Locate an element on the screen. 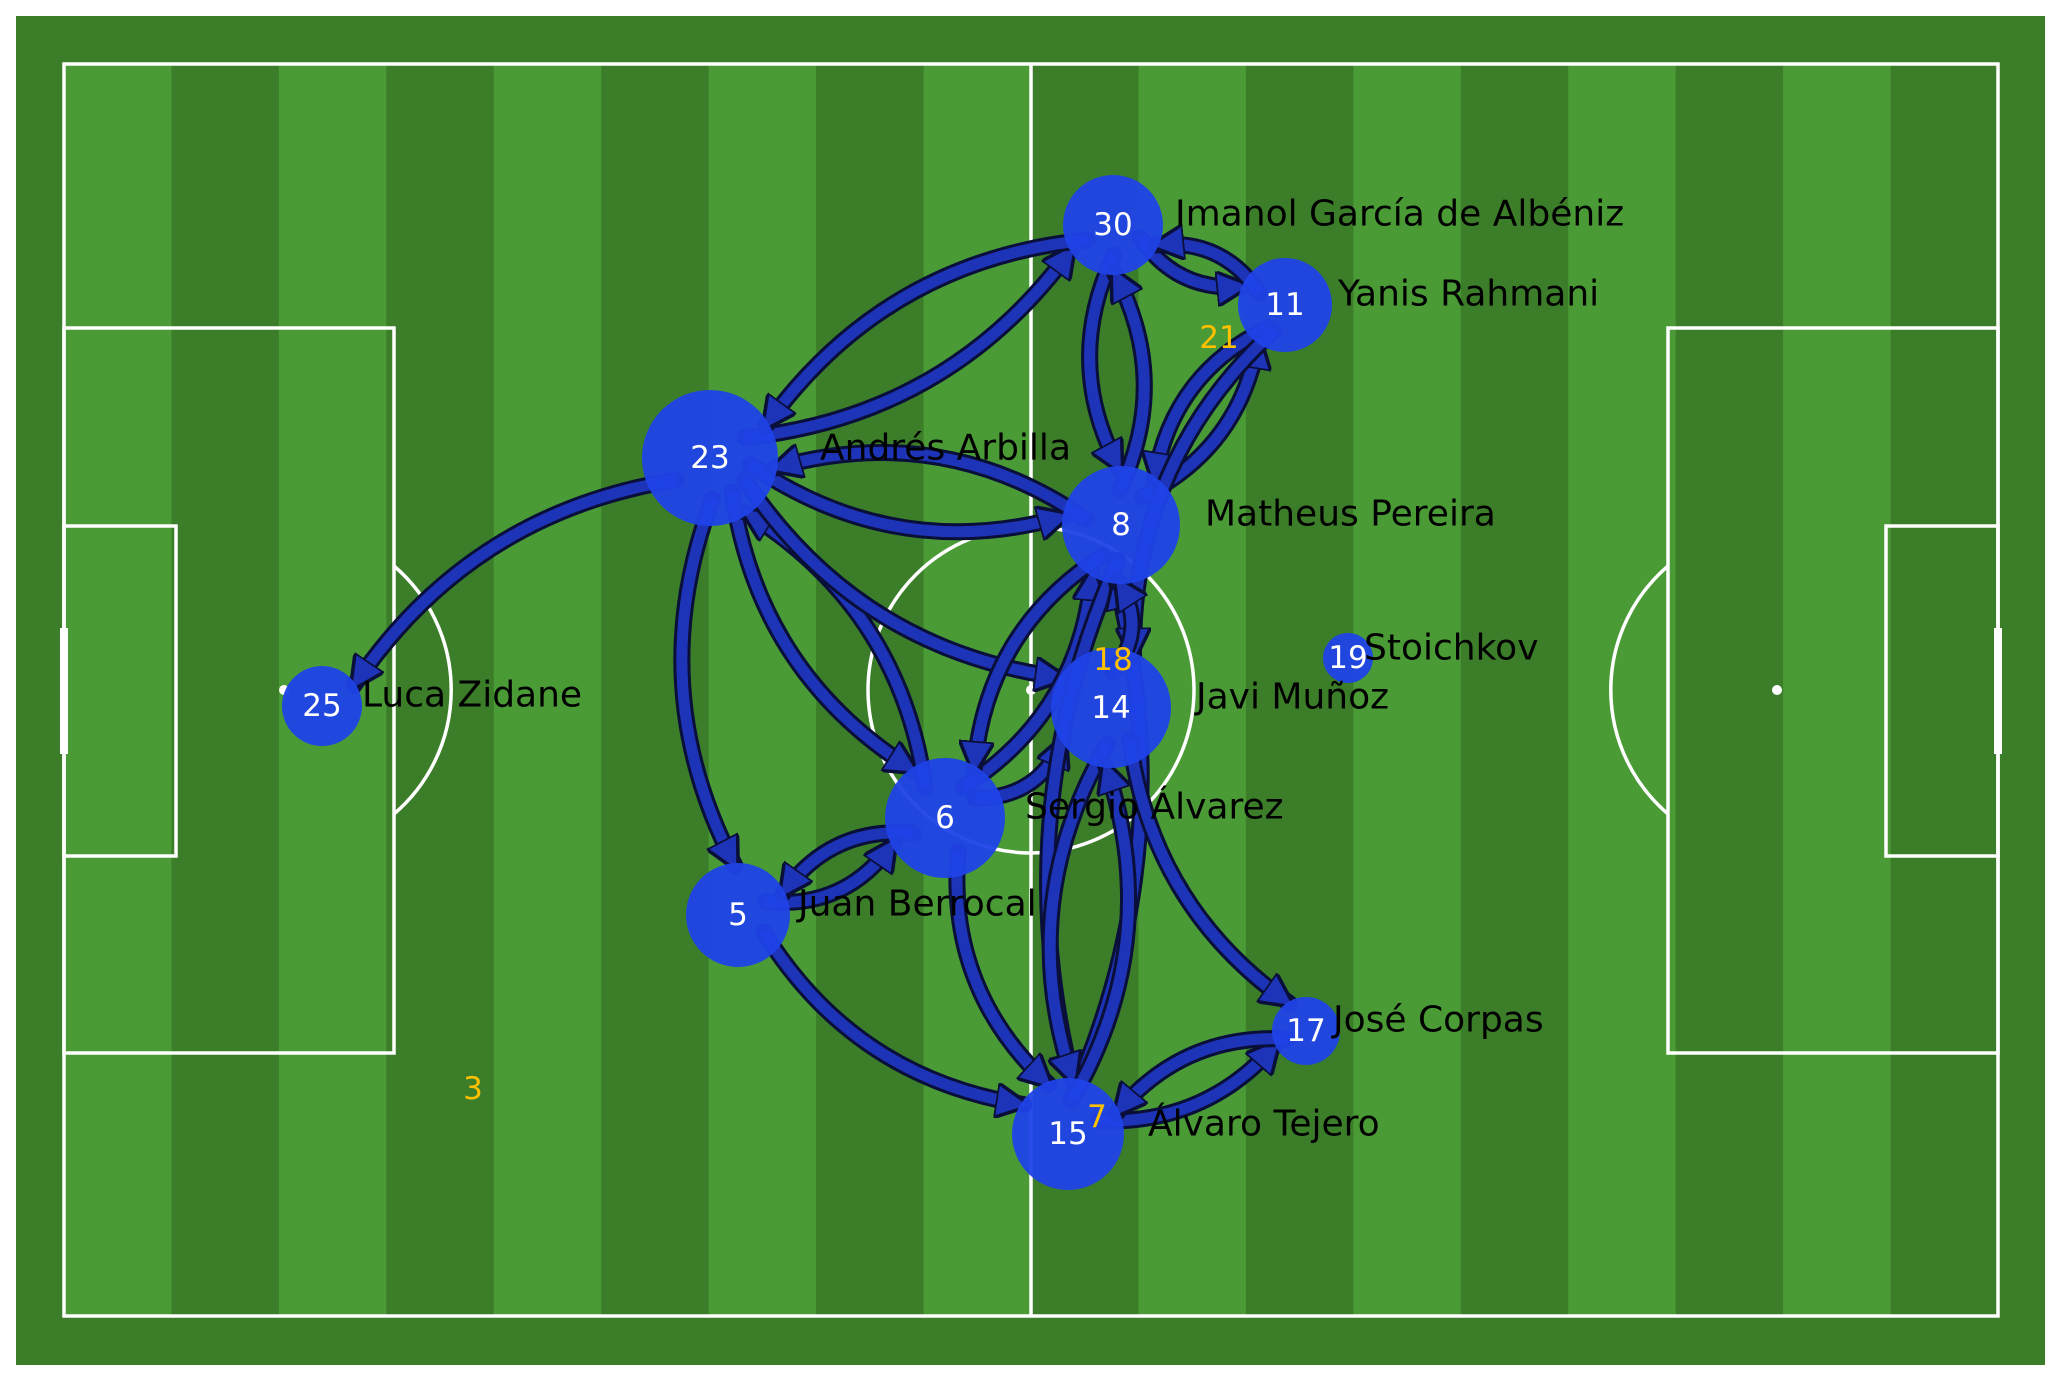  player-number: 15 is located at coordinates (1067, 1134).